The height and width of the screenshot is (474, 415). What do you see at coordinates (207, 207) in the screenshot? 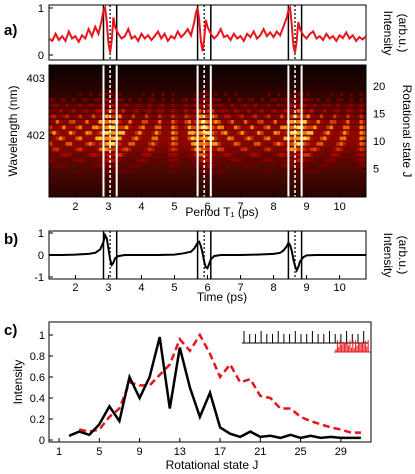
I see `xtick-label: 6` at bounding box center [207, 207].